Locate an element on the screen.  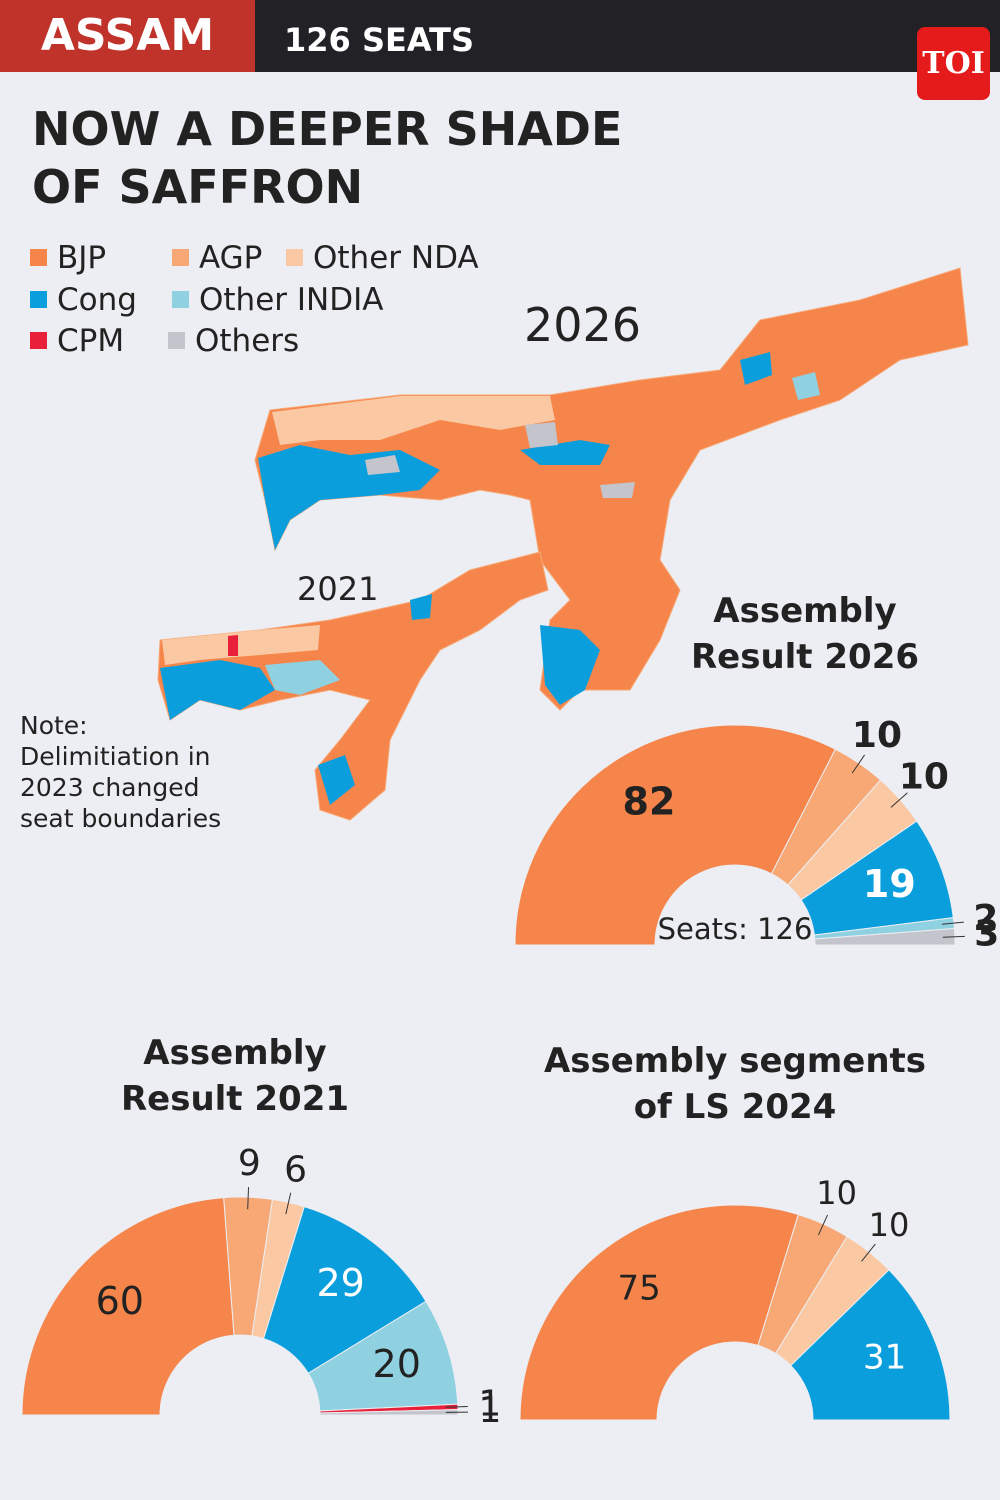
legend-label: BJP is located at coordinates (82, 258).